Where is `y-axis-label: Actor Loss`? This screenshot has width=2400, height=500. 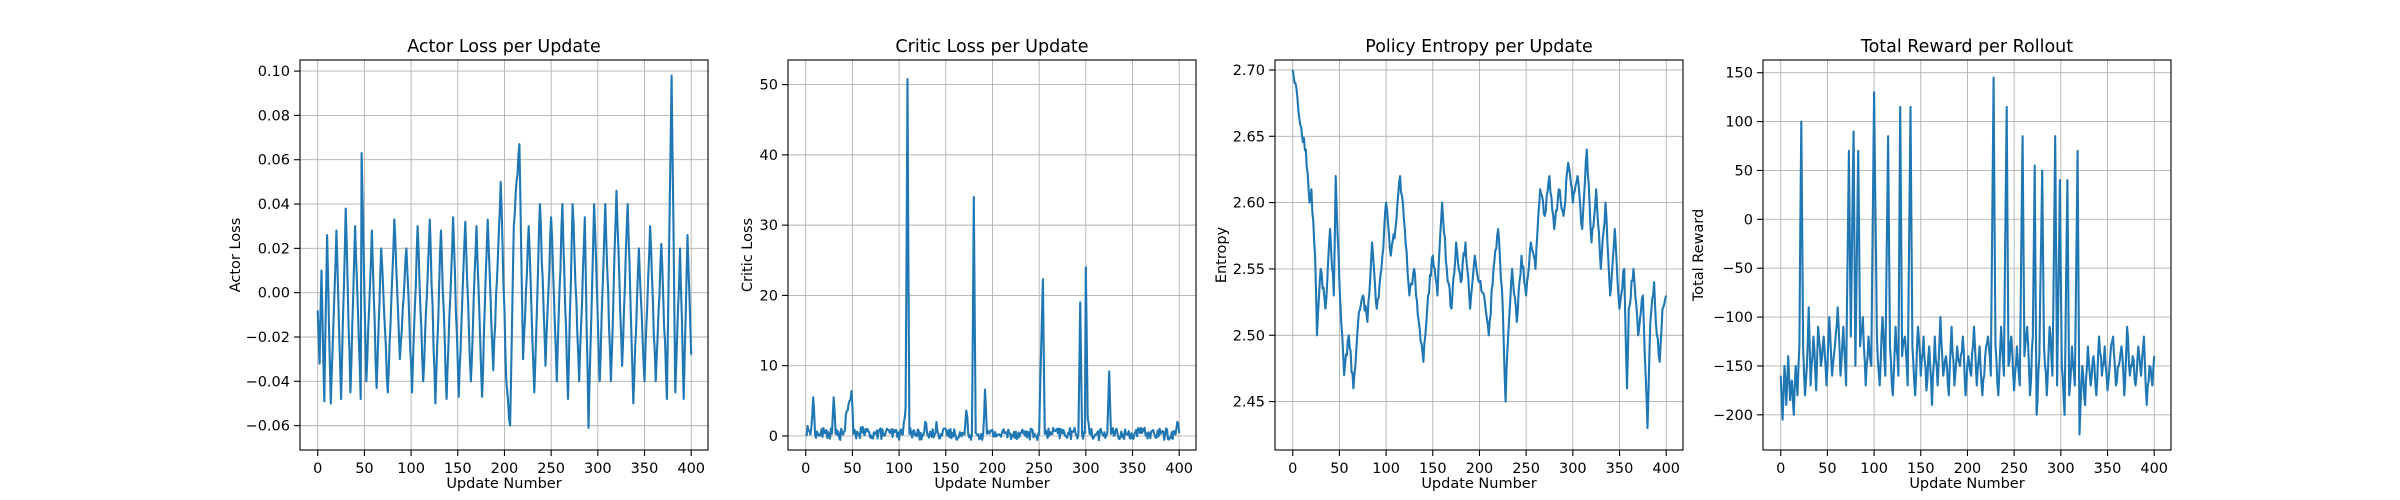 y-axis-label: Actor Loss is located at coordinates (236, 255).